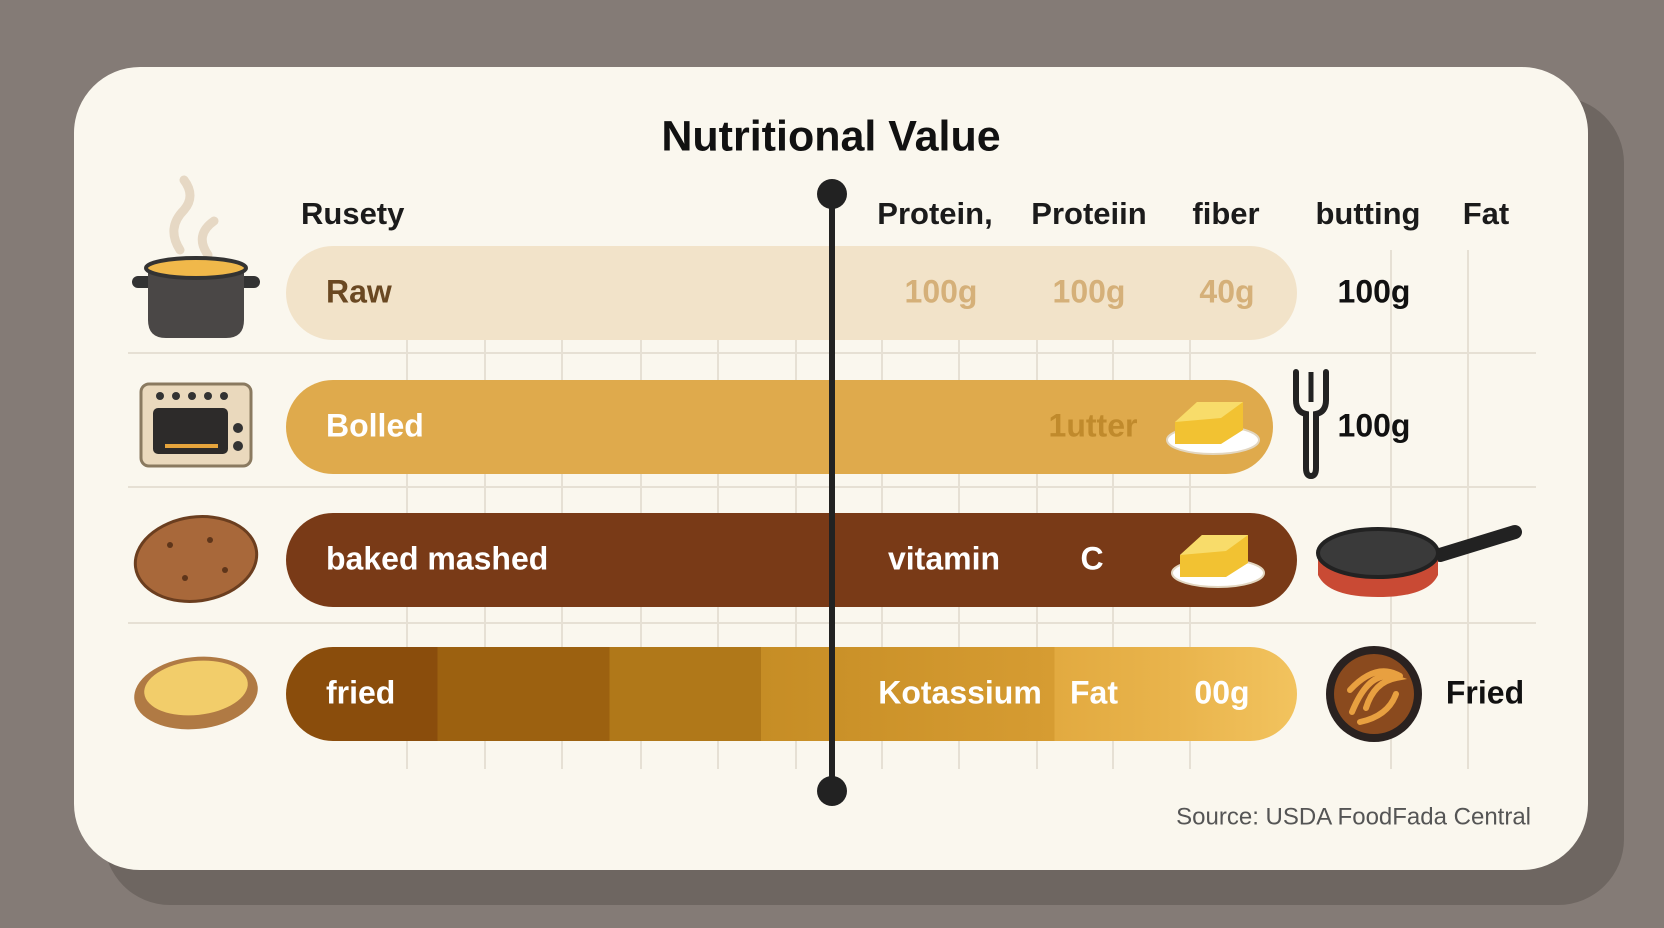  I want to click on slice-icon, so click(196, 693).